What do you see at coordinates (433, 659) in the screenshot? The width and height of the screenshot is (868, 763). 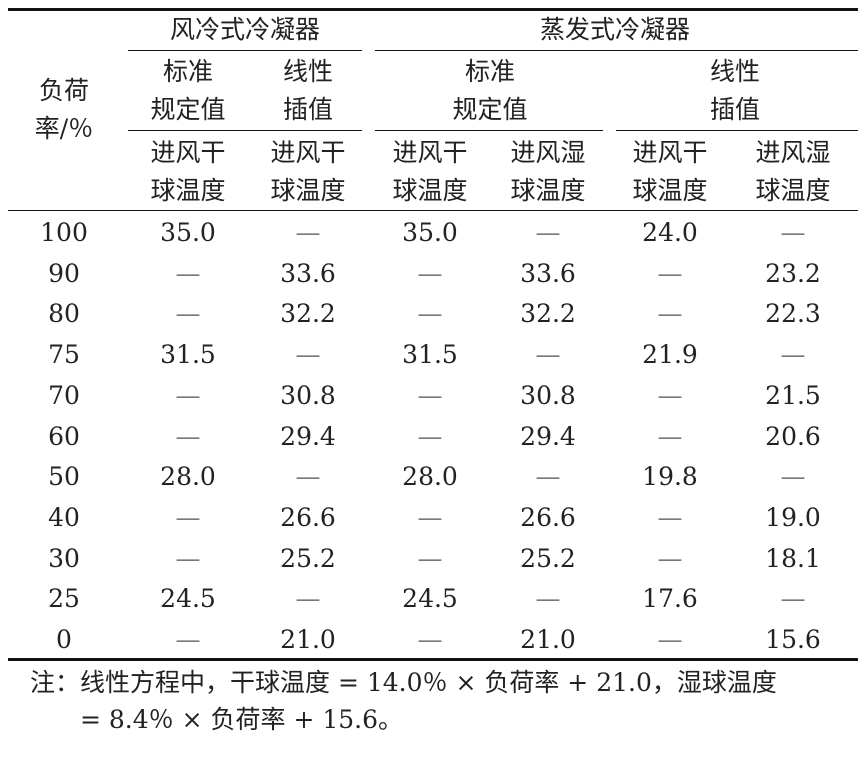 I see `rule-bottom` at bounding box center [433, 659].